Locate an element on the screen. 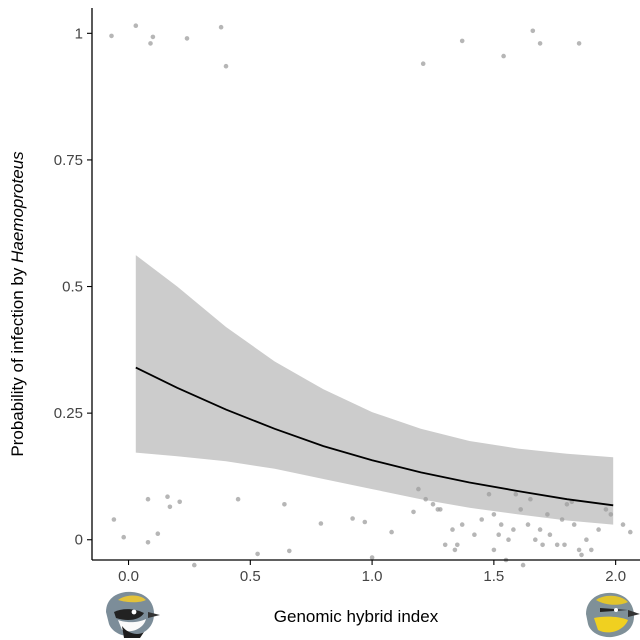 Image resolution: width=640 pixels, height=640 pixels. y-tick-label: 0.25 is located at coordinates (68, 413).